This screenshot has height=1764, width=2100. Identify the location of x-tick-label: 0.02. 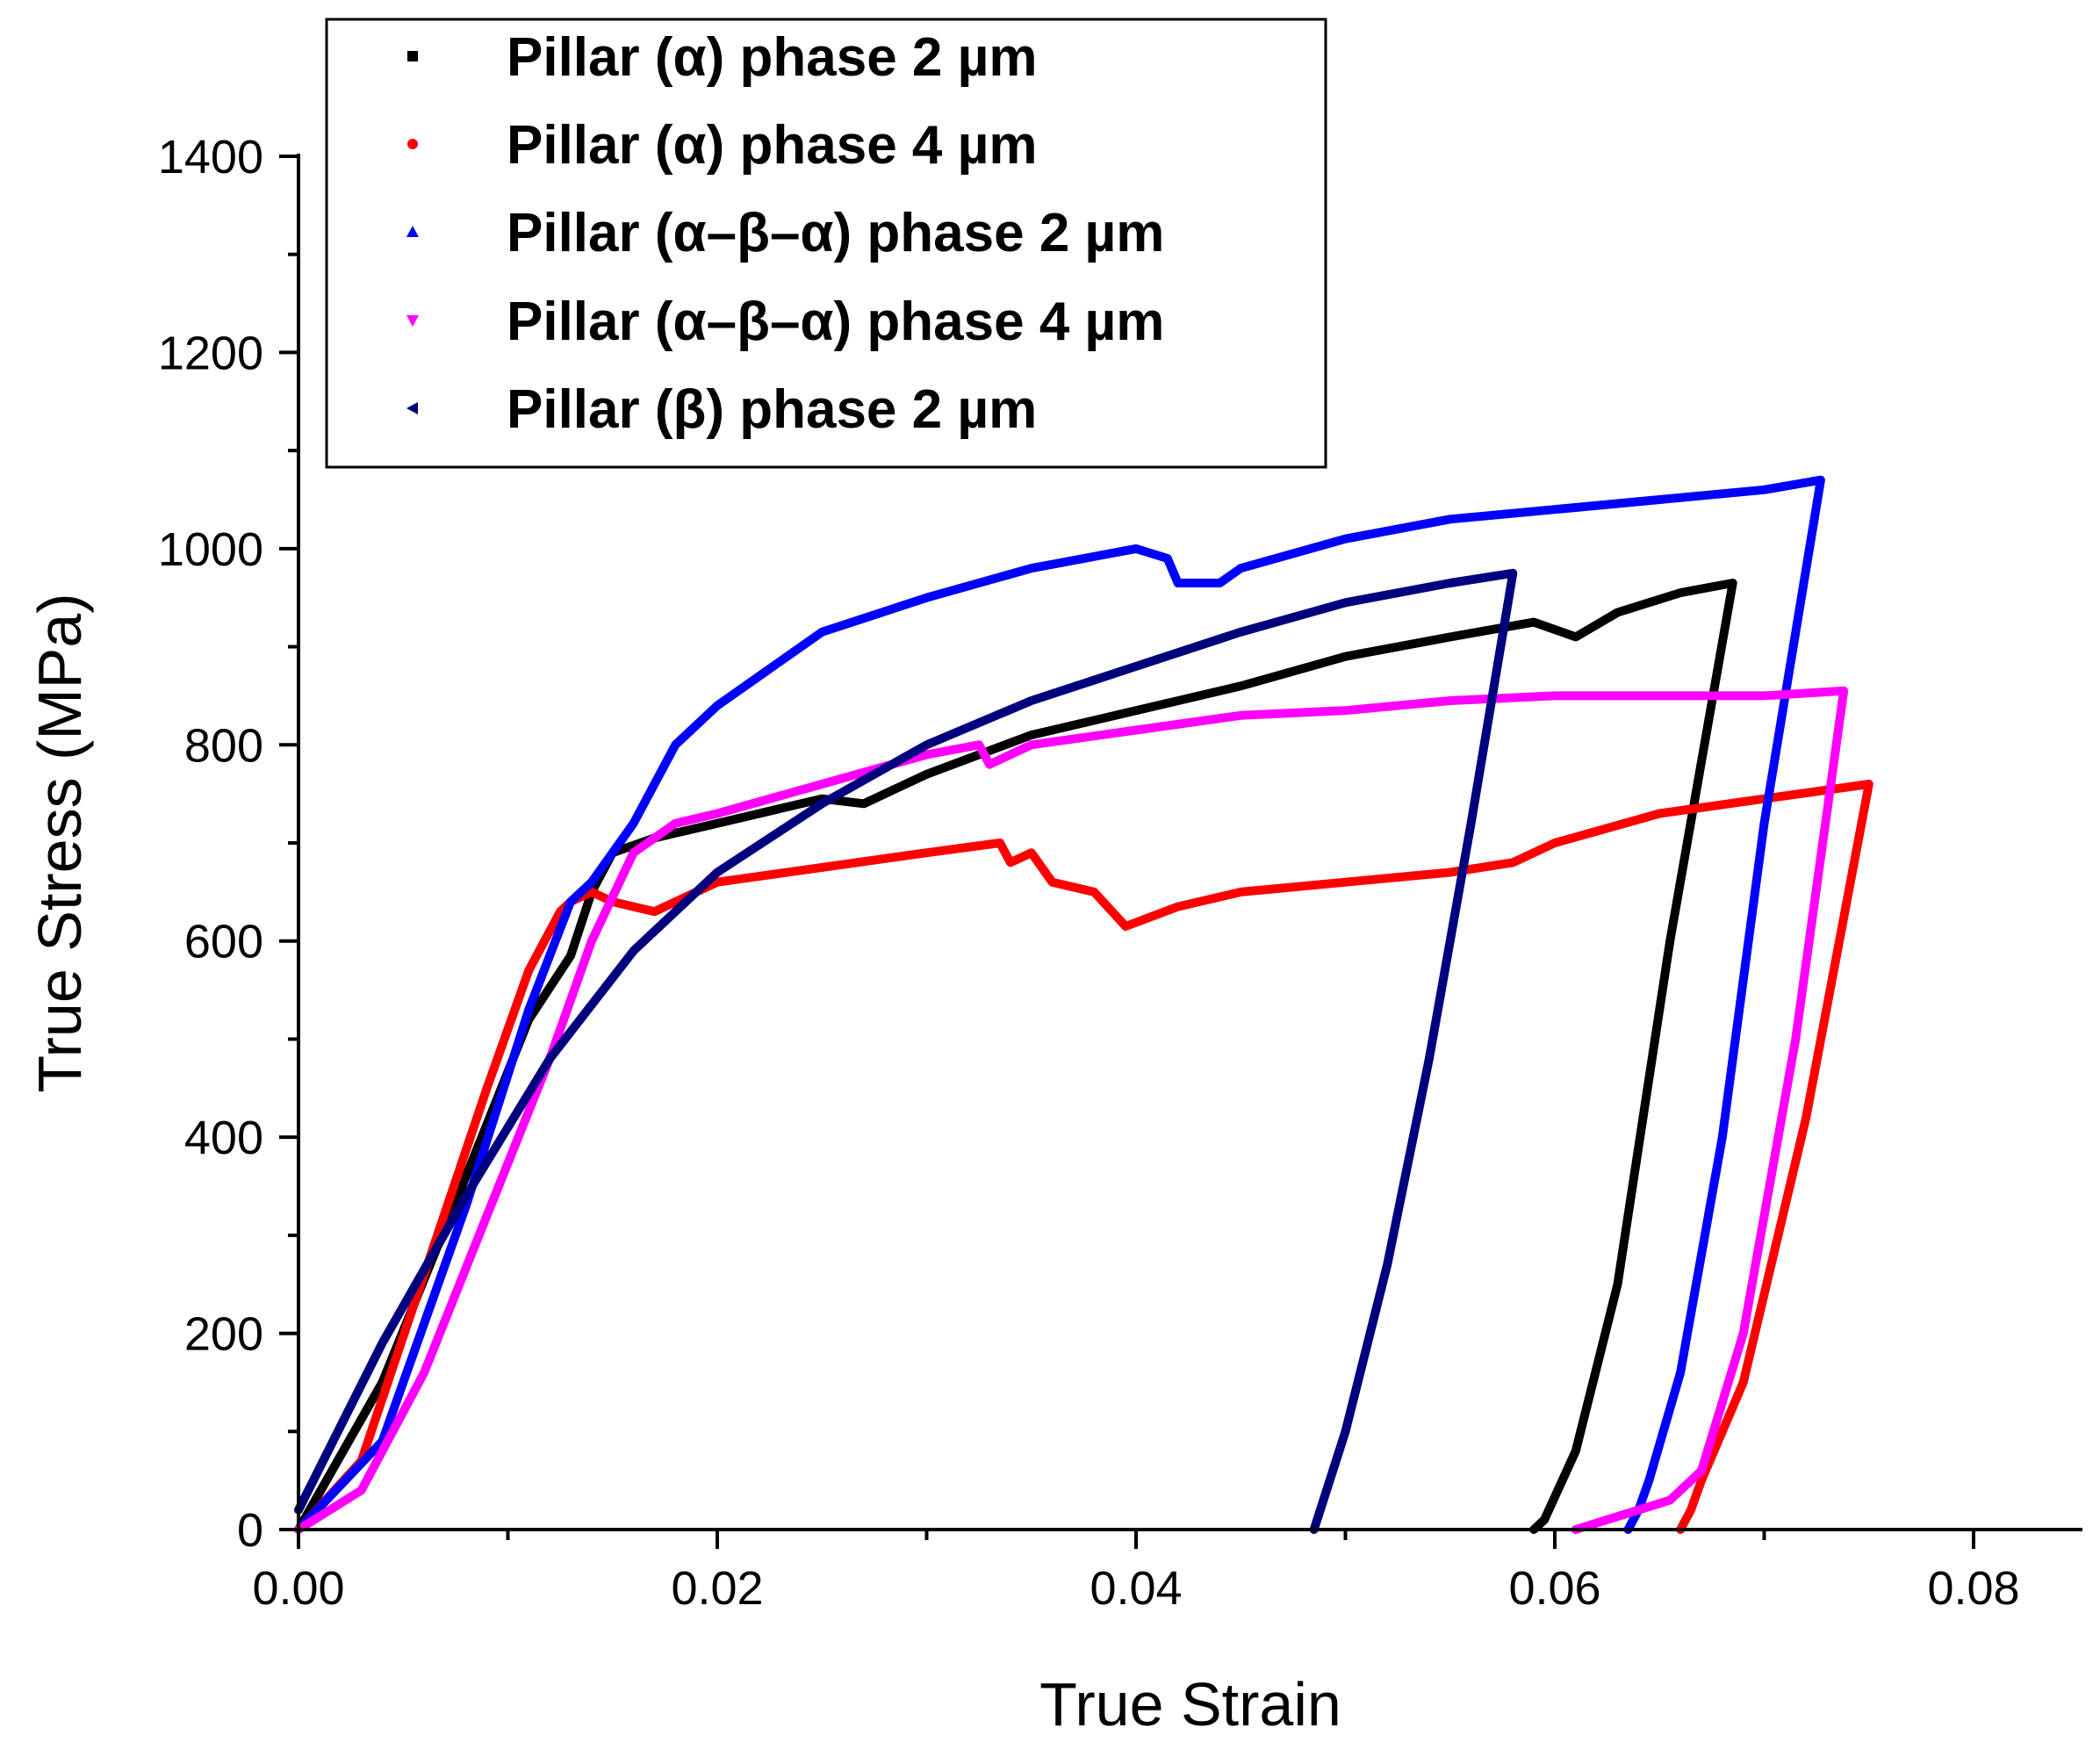
(717, 1588).